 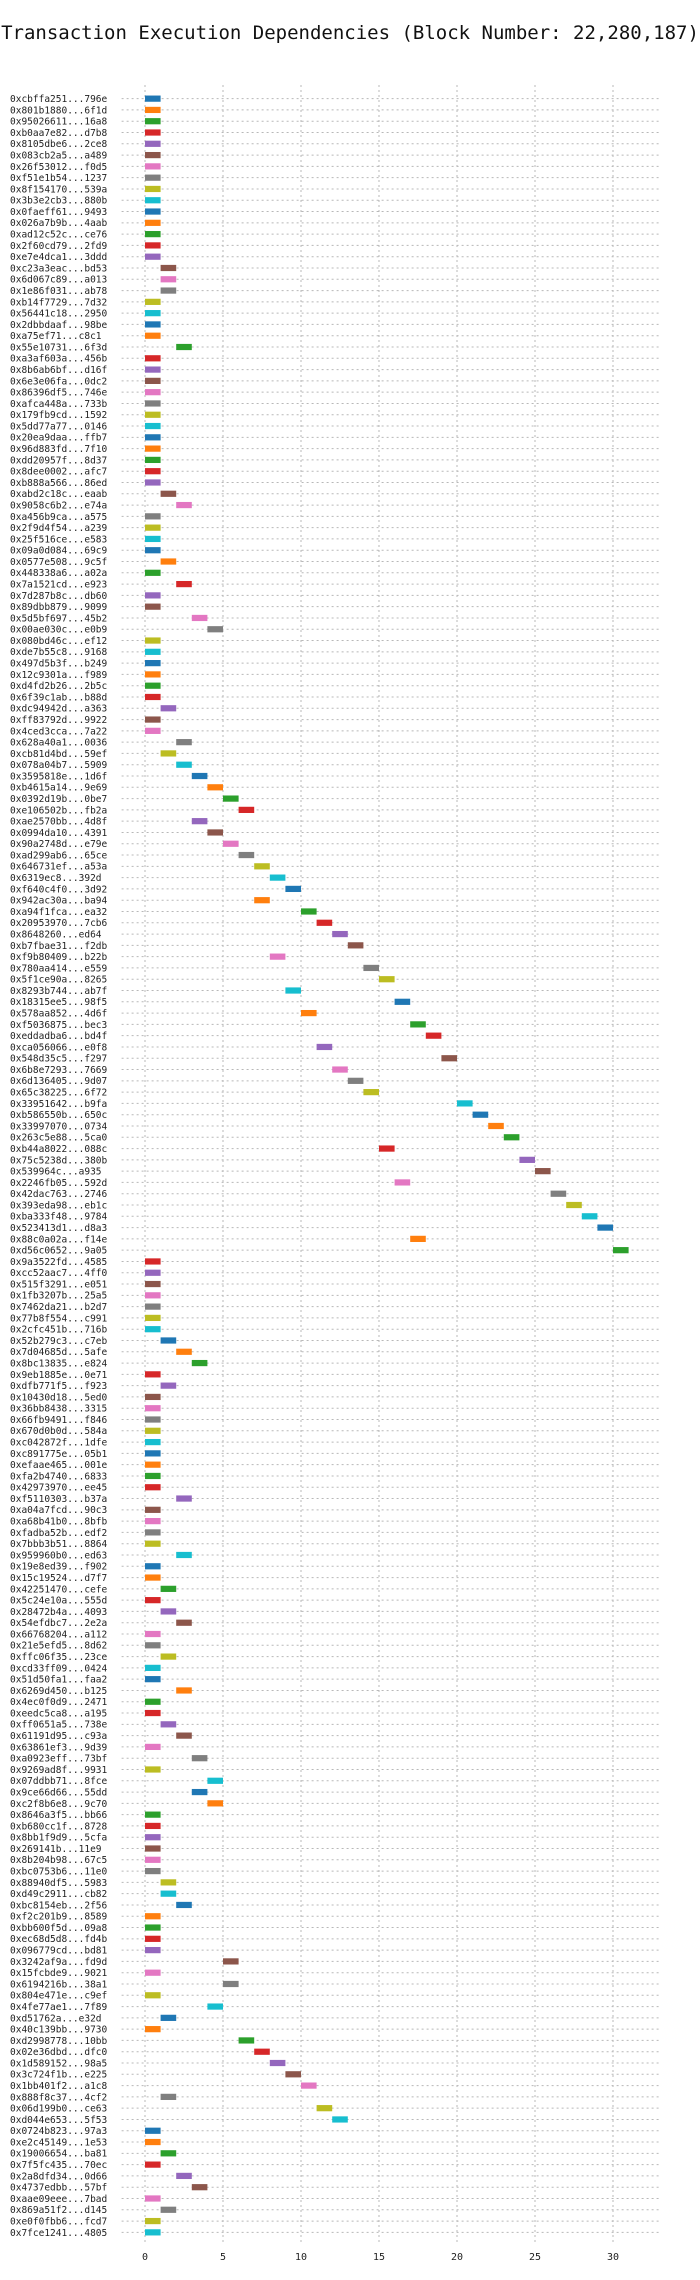 What do you see at coordinates (58, 1081) in the screenshot?
I see `tx-label: 0x6d136405...9d07` at bounding box center [58, 1081].